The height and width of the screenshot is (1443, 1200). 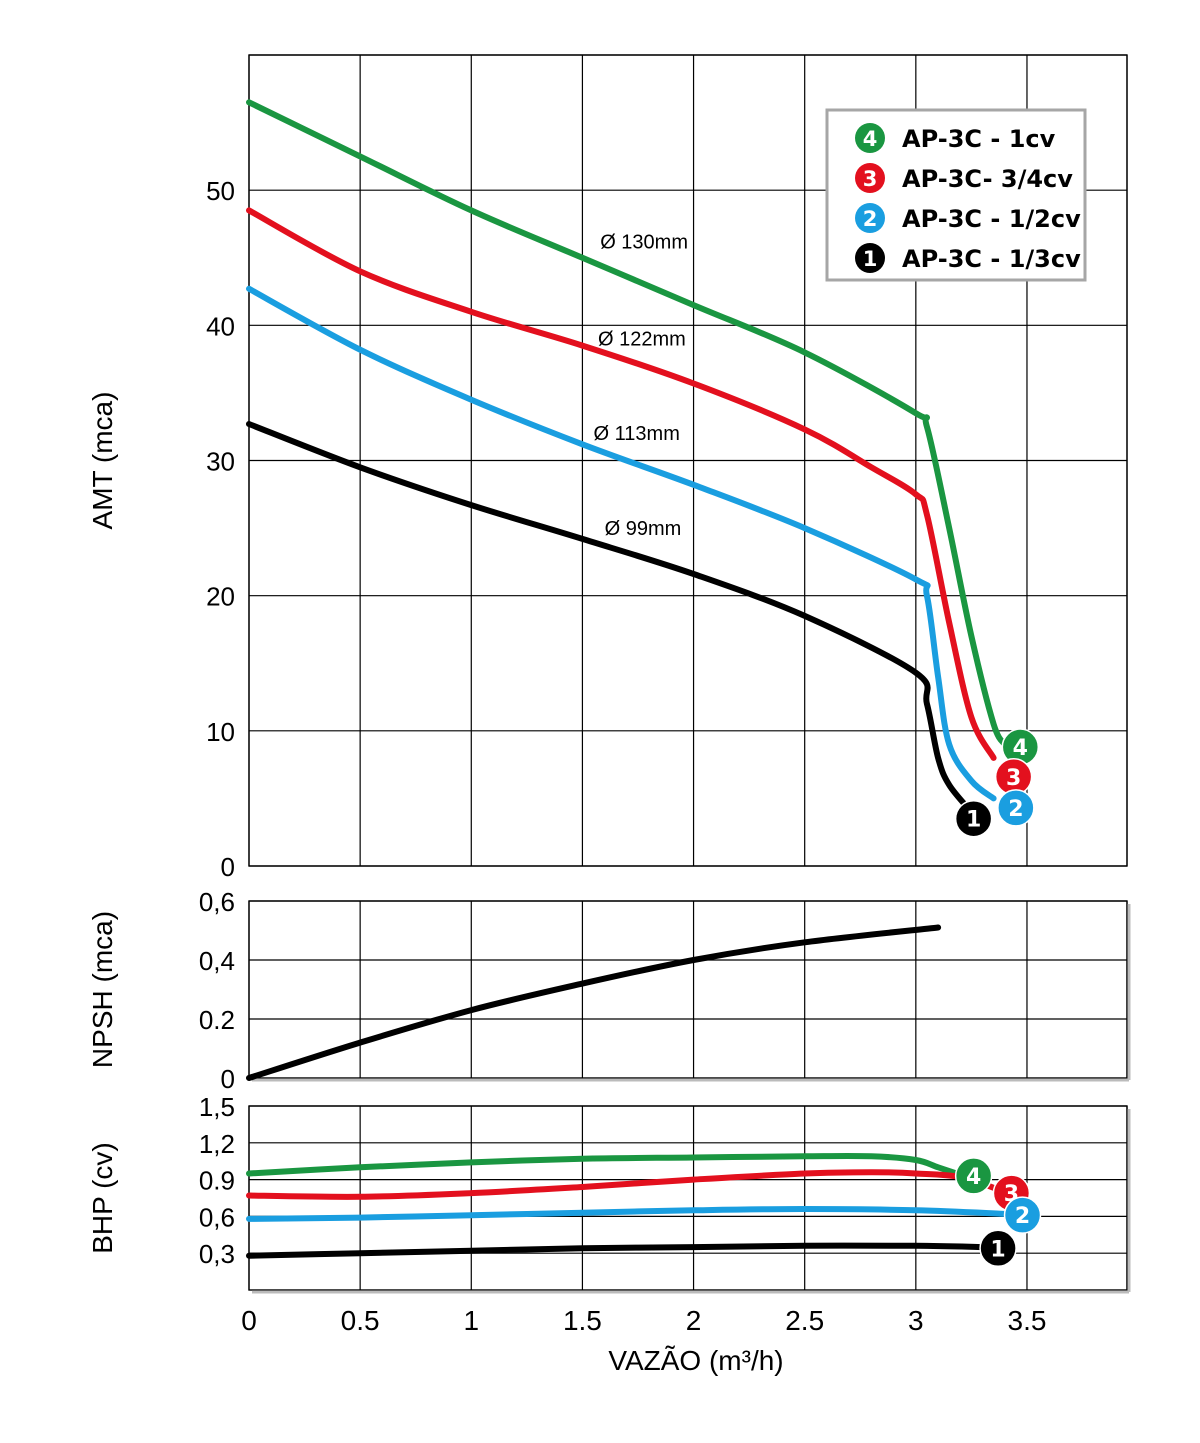 I want to click on bhp-marker-label-2: 2, so click(x=1022, y=1216).